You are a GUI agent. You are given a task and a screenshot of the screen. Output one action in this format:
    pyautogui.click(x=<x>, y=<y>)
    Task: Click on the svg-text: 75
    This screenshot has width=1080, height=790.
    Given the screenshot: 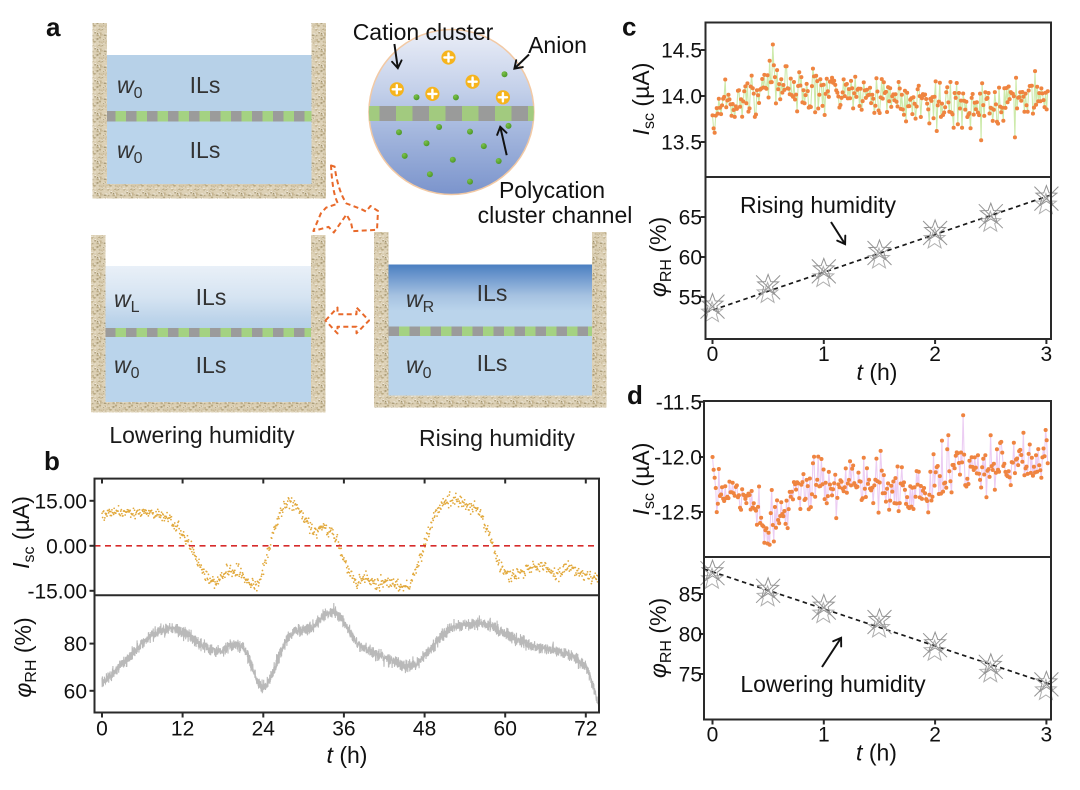 What is the action you would take?
    pyautogui.click(x=690, y=675)
    